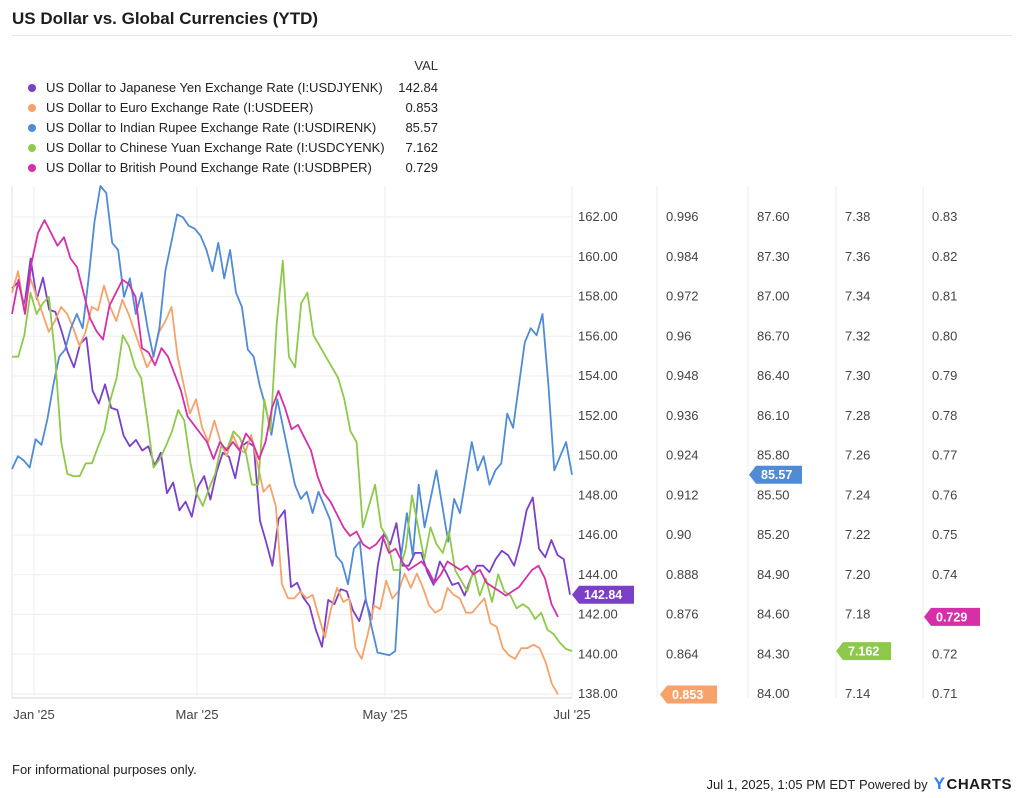 Image resolution: width=1024 pixels, height=798 pixels. Describe the element at coordinates (32, 128) in the screenshot. I see `legend-dot-inr` at that location.